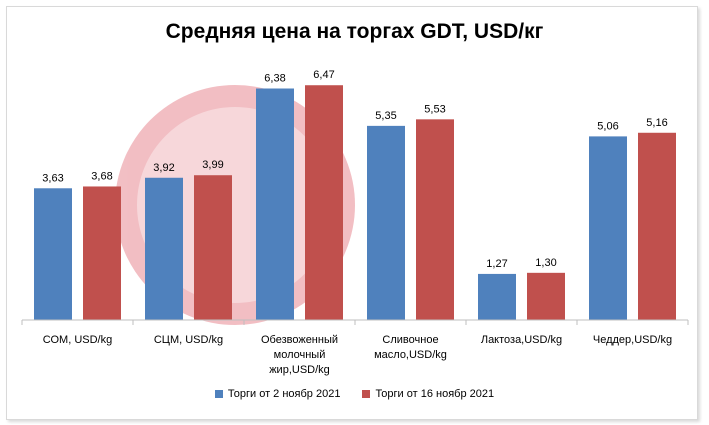 This screenshot has width=709, height=425. I want to click on x-tick-label-cat-2: СЦМ, USD/kg, so click(188, 340).